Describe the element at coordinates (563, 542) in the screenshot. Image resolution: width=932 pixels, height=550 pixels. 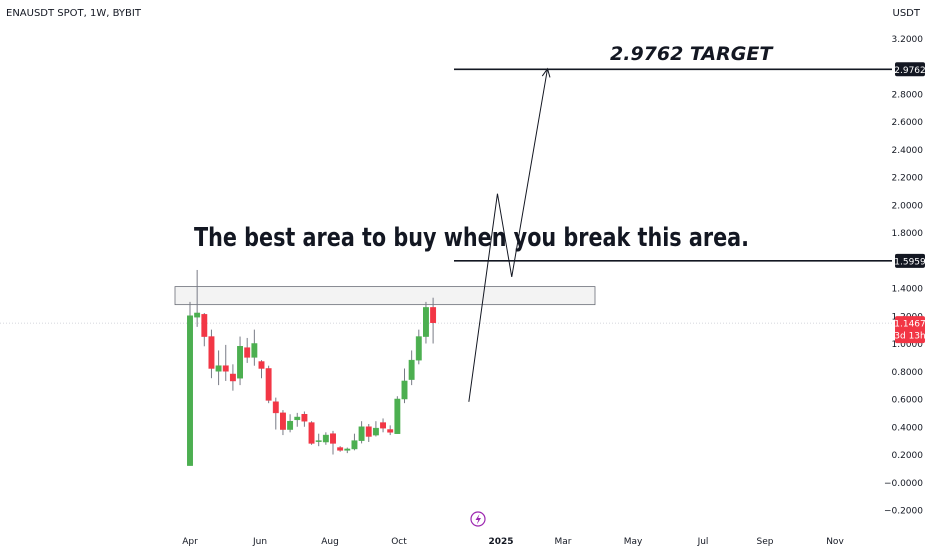
I see `x-tick-label: Mar` at that location.